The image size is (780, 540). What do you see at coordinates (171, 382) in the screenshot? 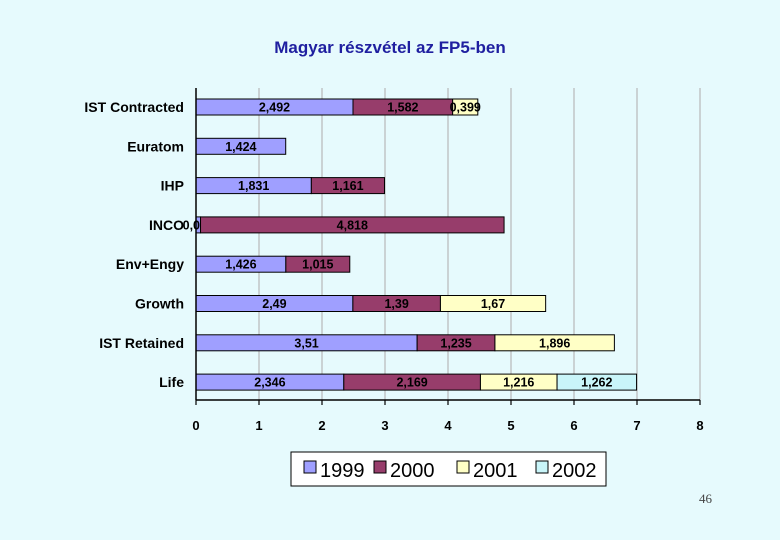
I see `category-label: Life` at bounding box center [171, 382].